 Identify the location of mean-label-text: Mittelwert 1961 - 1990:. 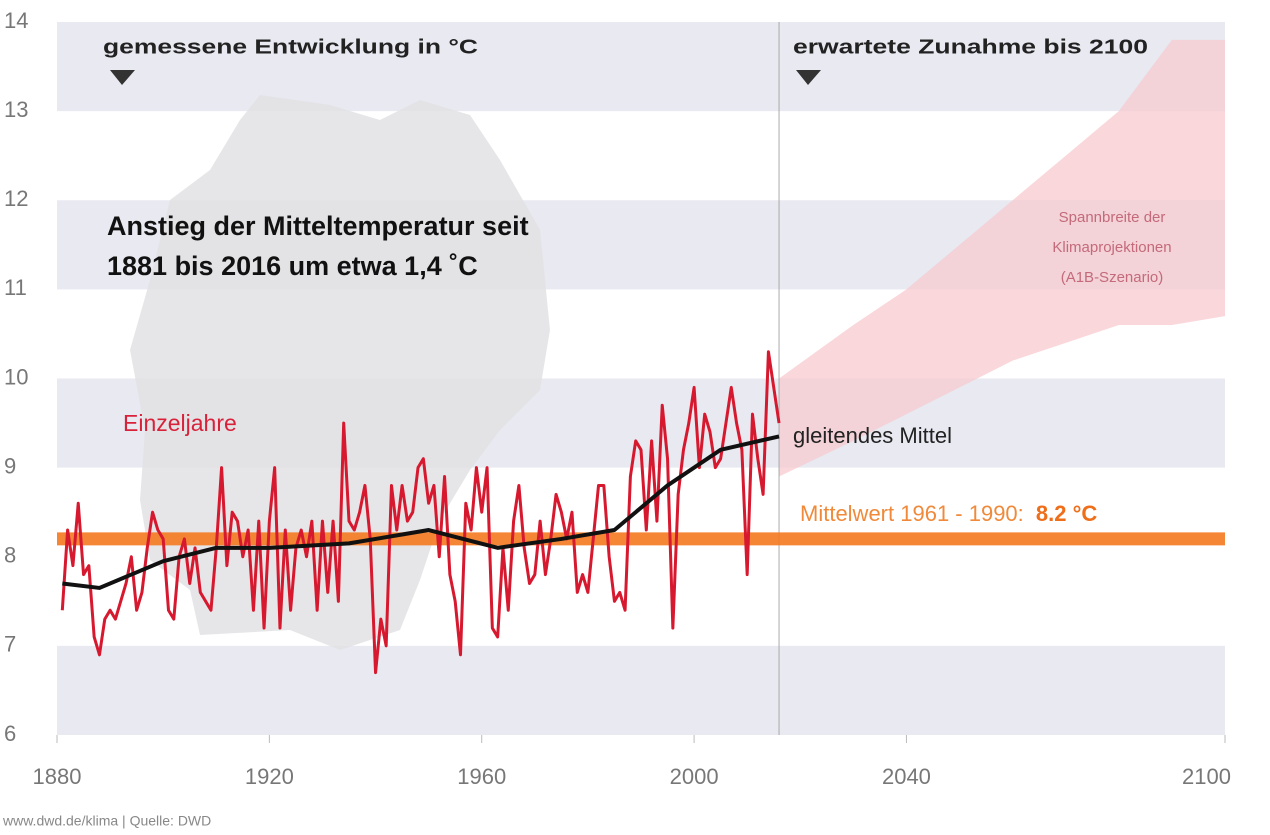
(912, 513).